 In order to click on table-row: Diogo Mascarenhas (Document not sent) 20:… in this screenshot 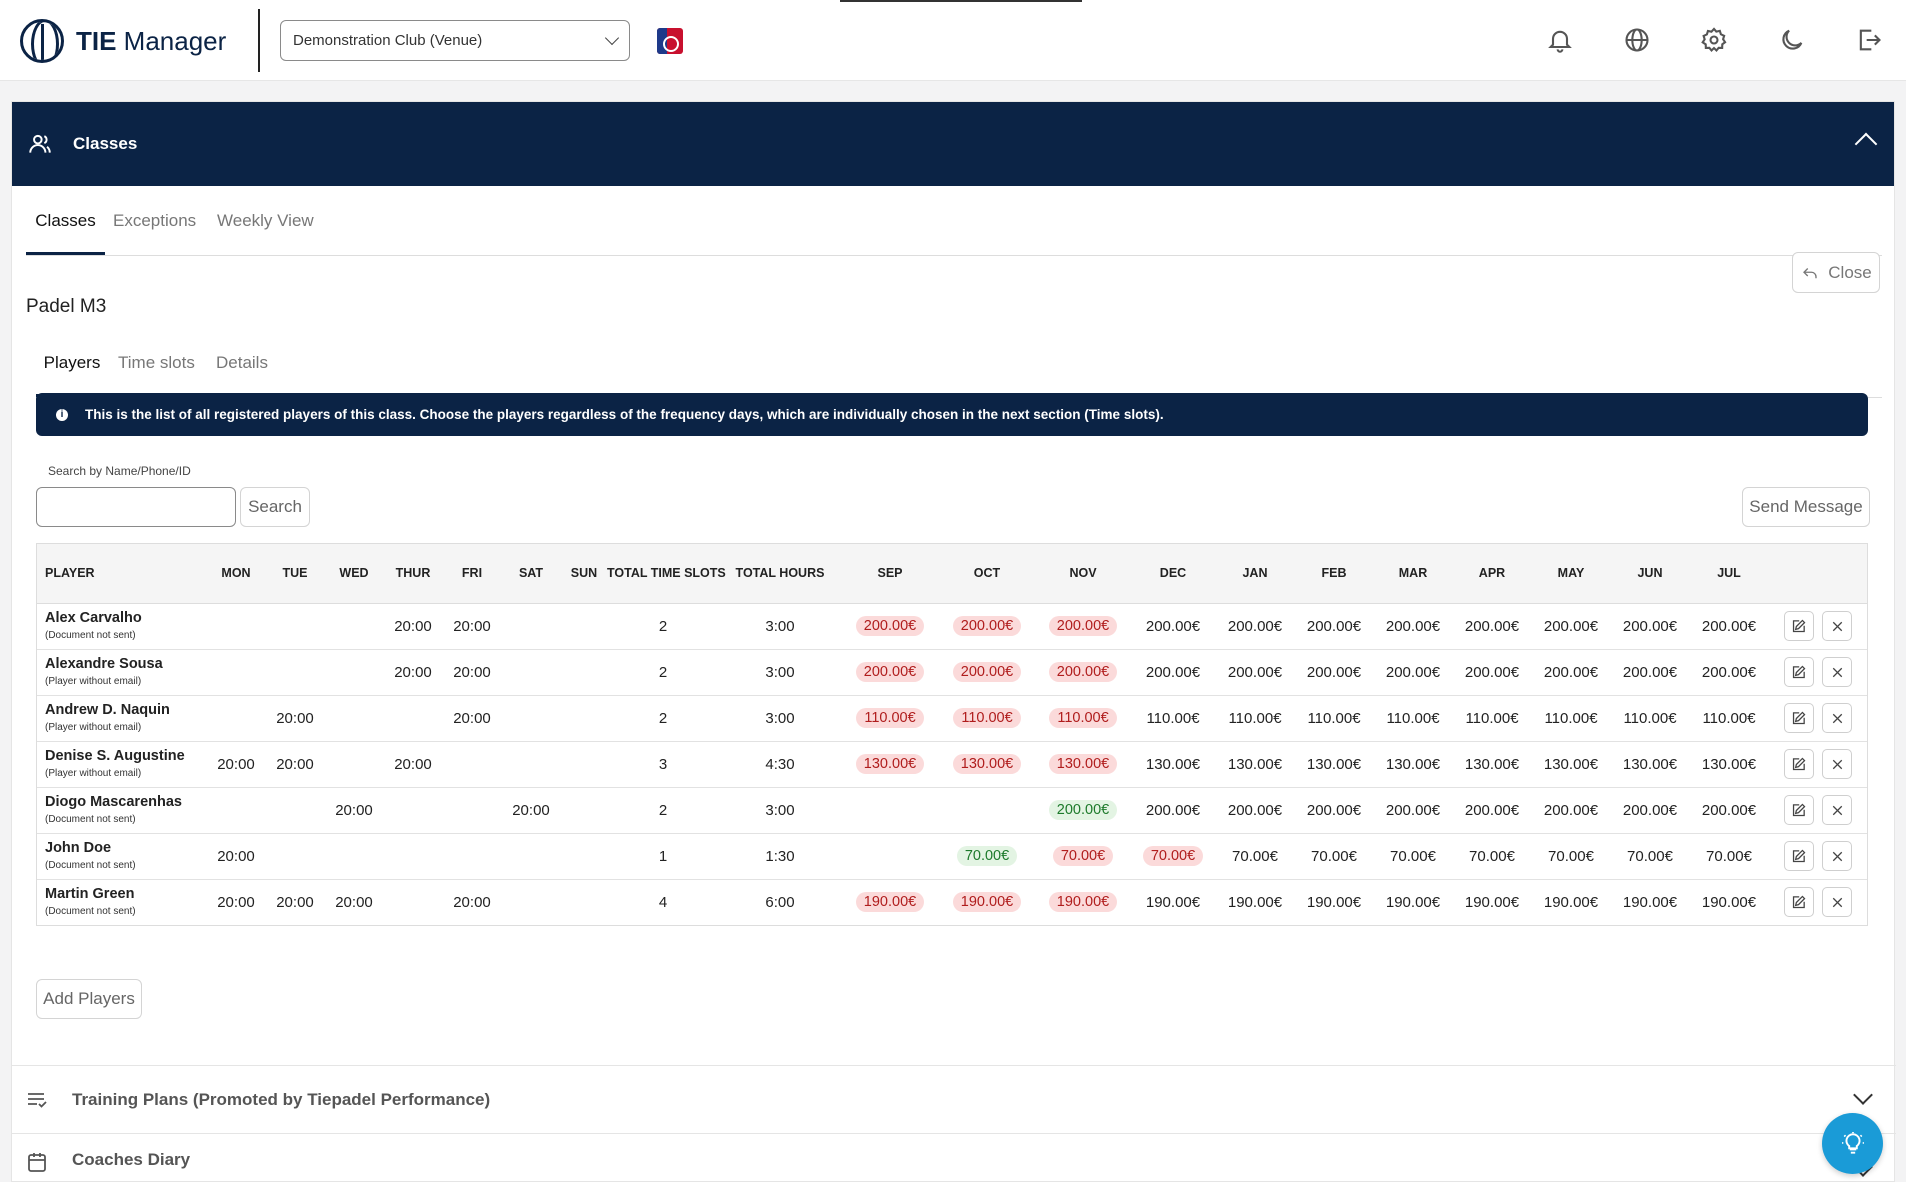, I will do `click(952, 810)`.